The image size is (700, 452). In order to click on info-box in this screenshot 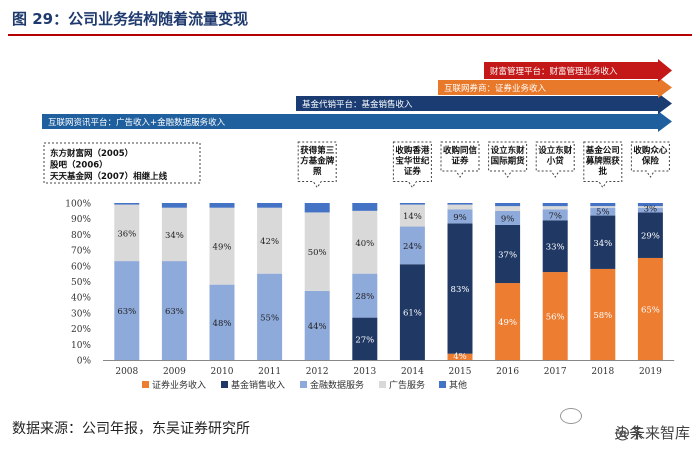, I will do `click(122, 163)`.